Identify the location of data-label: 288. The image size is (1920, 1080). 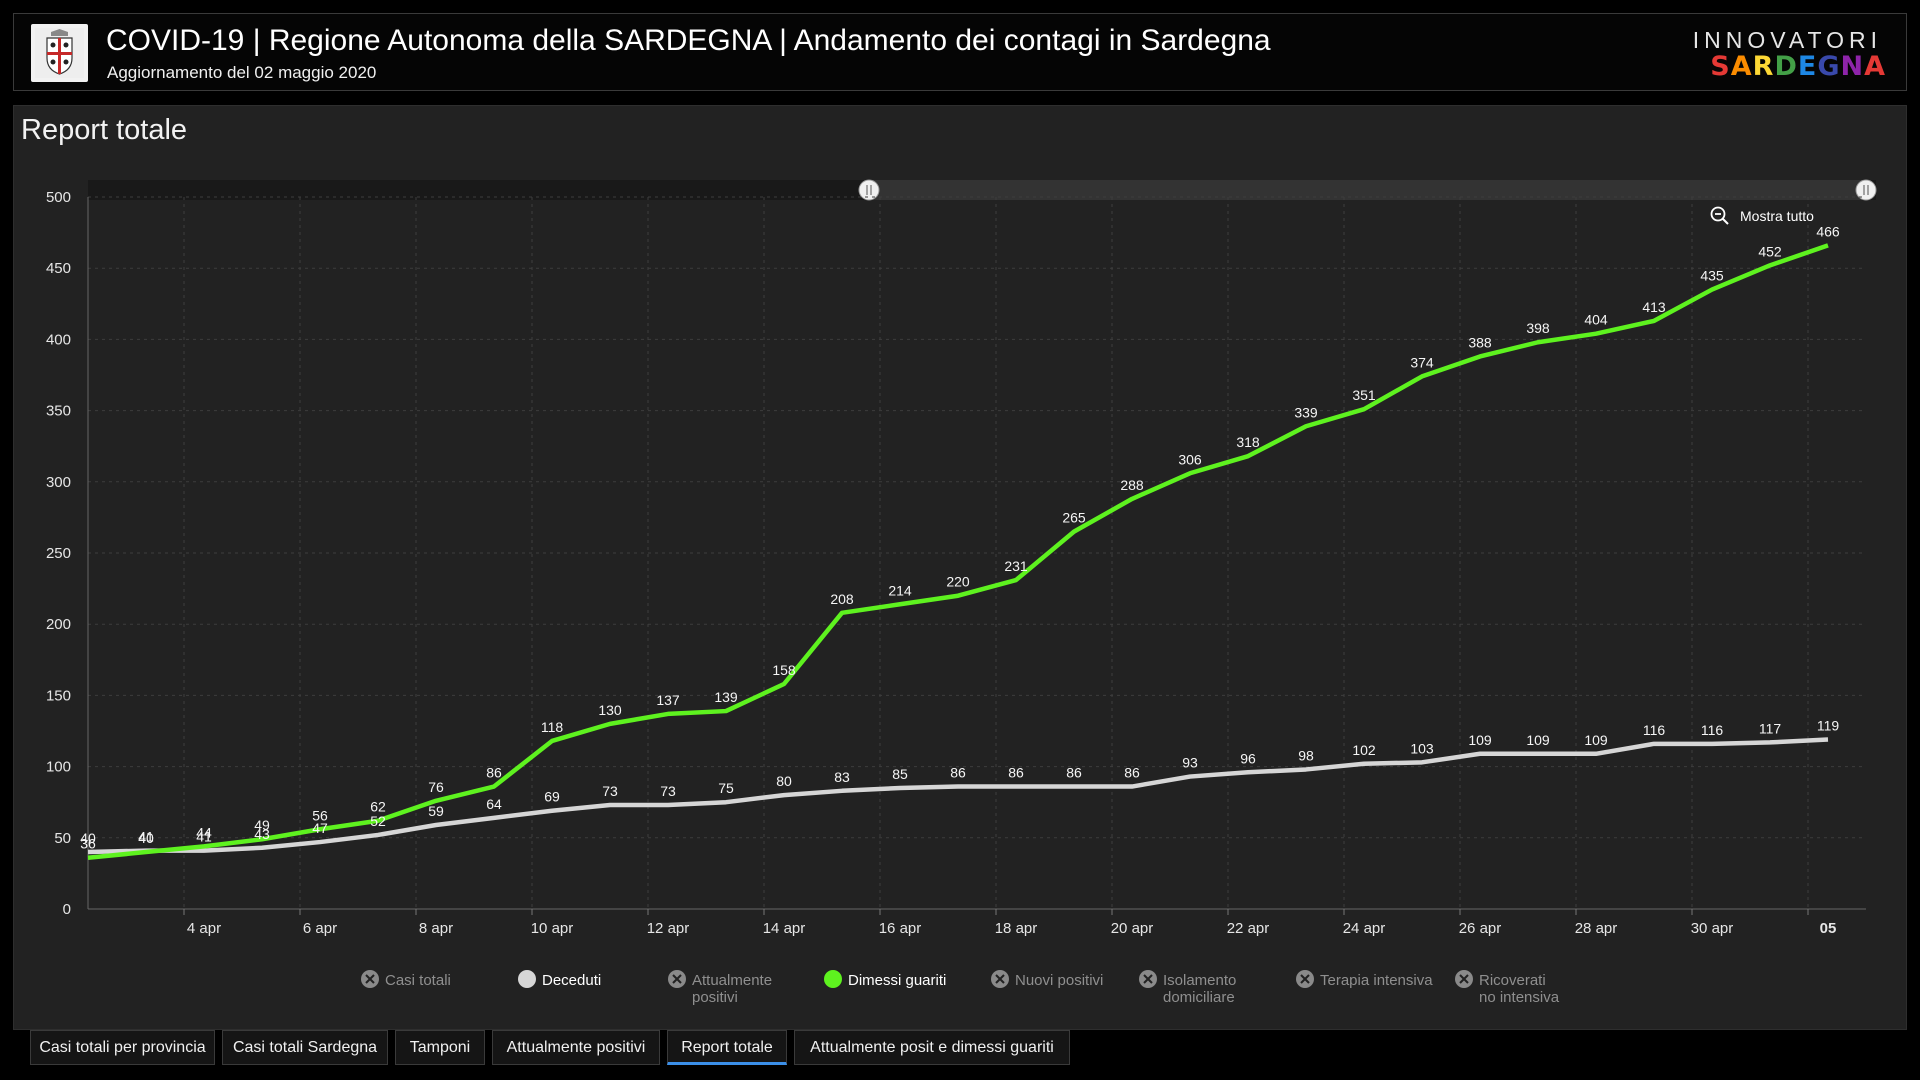
(1132, 485).